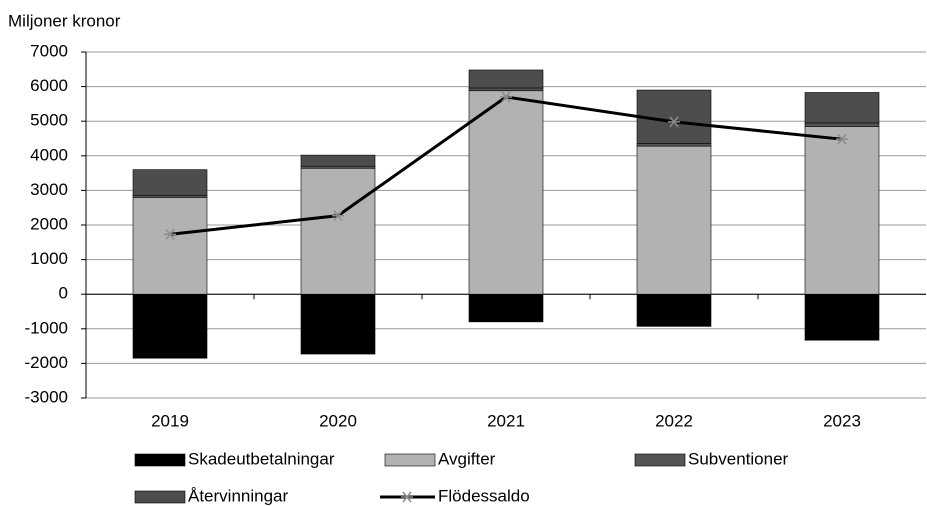 This screenshot has width=927, height=506. What do you see at coordinates (261, 458) in the screenshot?
I see `legend-label: Skadeutbetalningar` at bounding box center [261, 458].